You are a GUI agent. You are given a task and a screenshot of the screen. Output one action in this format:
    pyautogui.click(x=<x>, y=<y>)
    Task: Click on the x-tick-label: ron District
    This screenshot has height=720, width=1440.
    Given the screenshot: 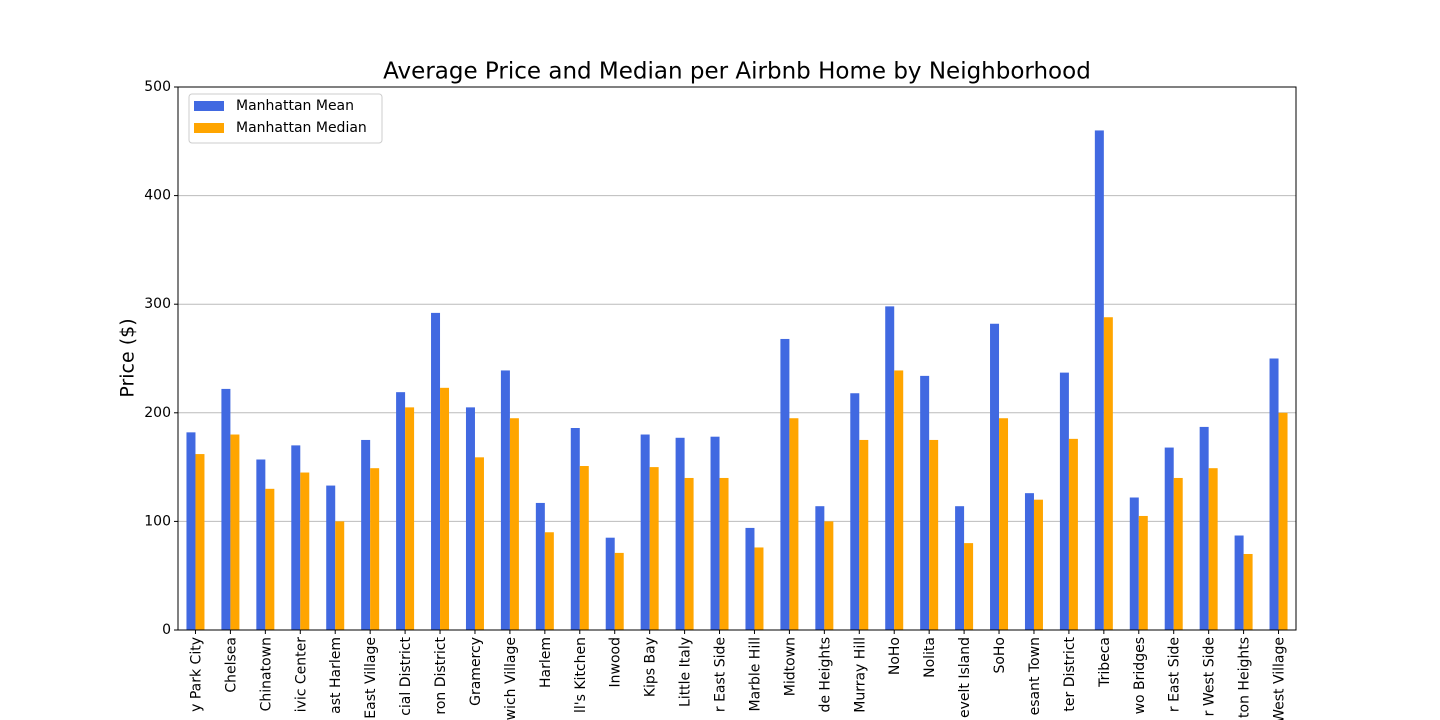 What is the action you would take?
    pyautogui.click(x=441, y=675)
    